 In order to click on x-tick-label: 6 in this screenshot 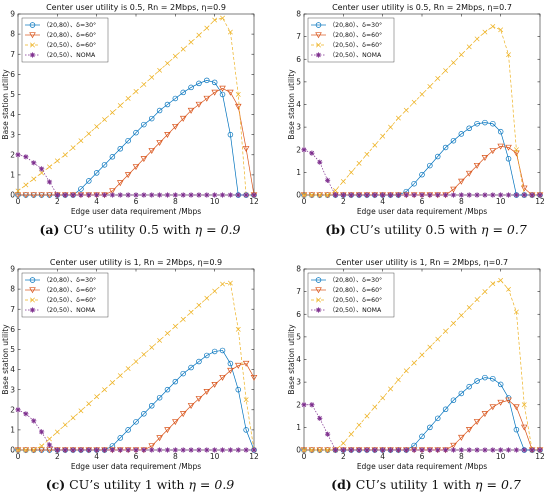, I will do `click(422, 201)`.